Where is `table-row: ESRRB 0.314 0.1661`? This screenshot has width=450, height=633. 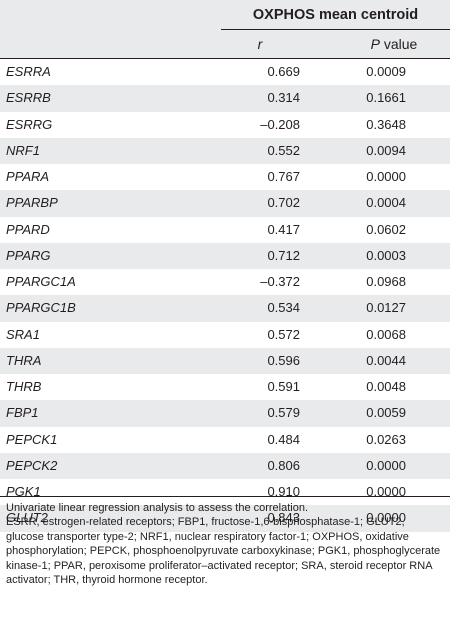 table-row: ESRRB 0.314 0.1661 is located at coordinates (225, 98).